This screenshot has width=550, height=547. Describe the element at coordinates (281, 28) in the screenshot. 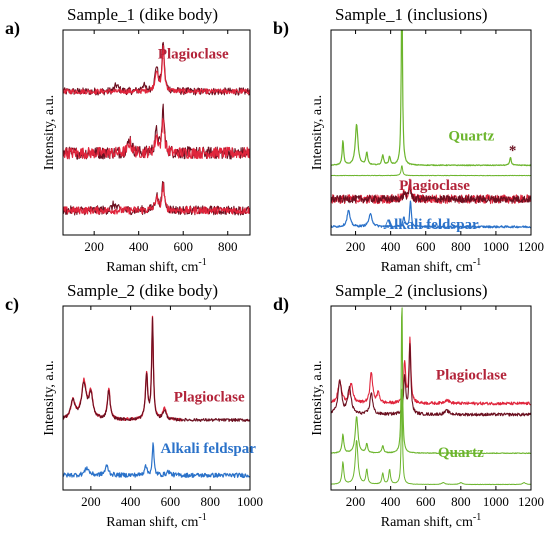

I see `panel-letter: b)` at that location.